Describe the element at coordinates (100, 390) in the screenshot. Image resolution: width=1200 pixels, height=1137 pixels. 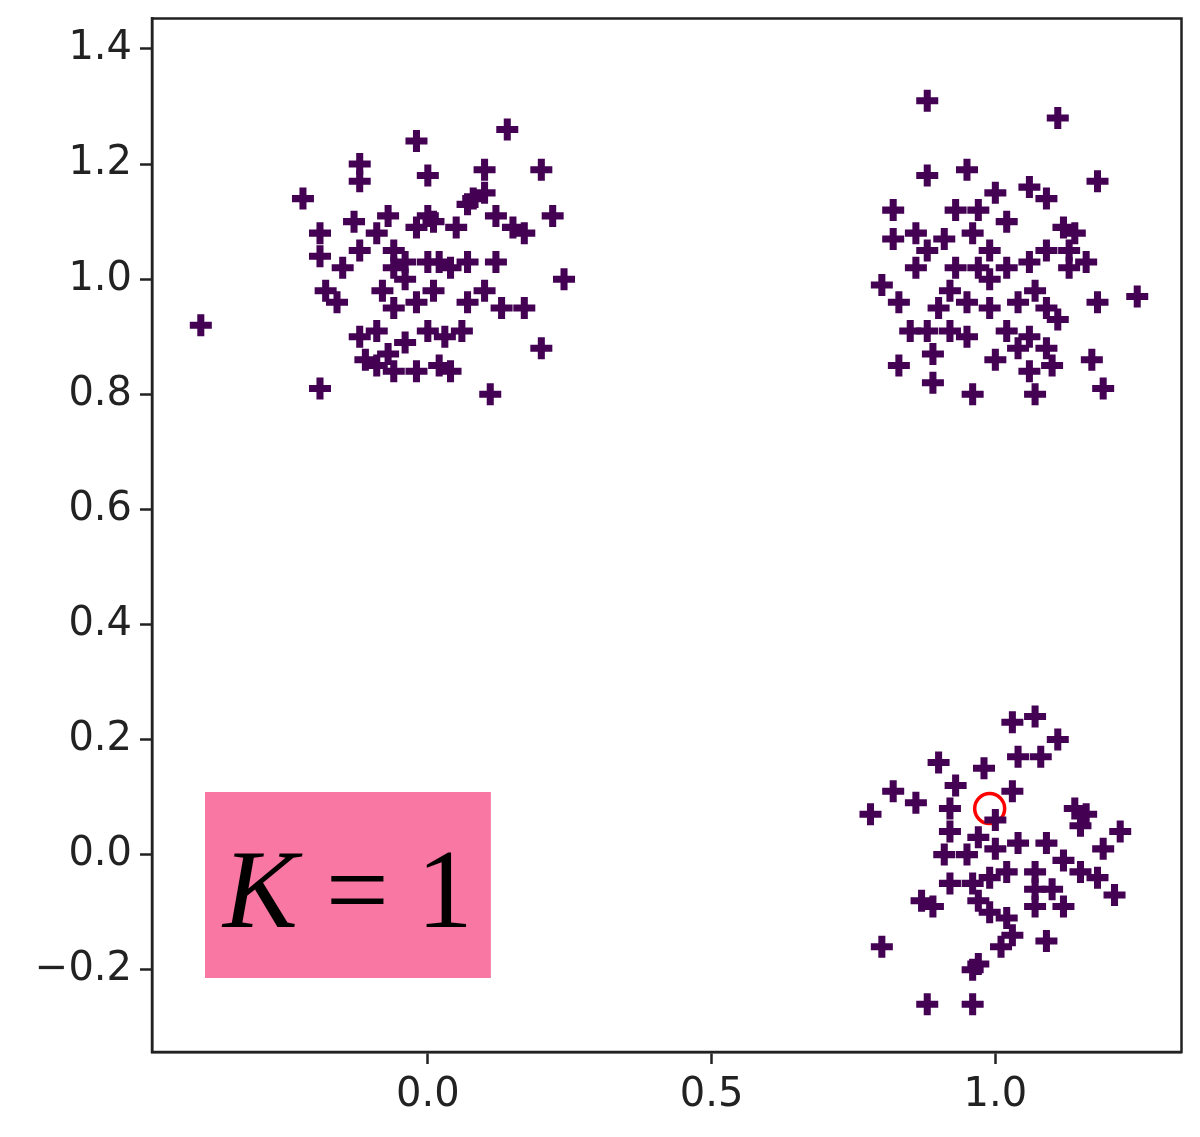
I see `y-tick-label: 0.8` at that location.